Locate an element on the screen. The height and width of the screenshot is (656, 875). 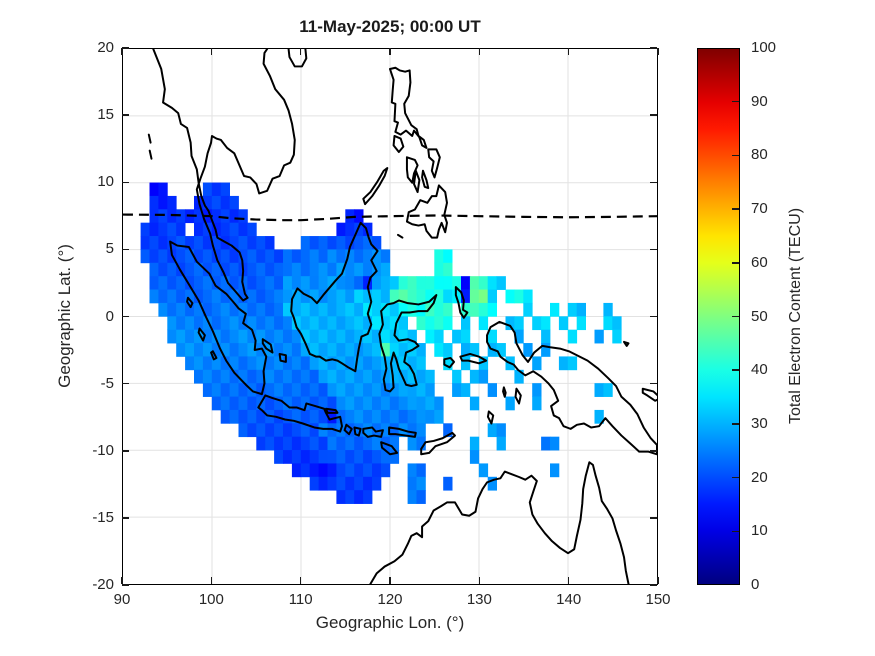
coastline-sulawesi is located at coordinates (408, 343).